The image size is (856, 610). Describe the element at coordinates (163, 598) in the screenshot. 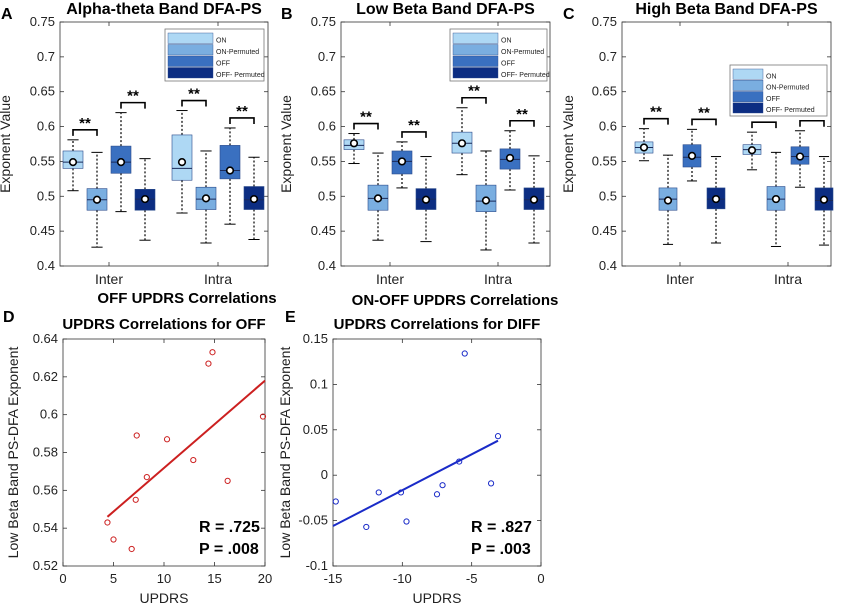

I see `x-axis-label: UPDRS` at that location.